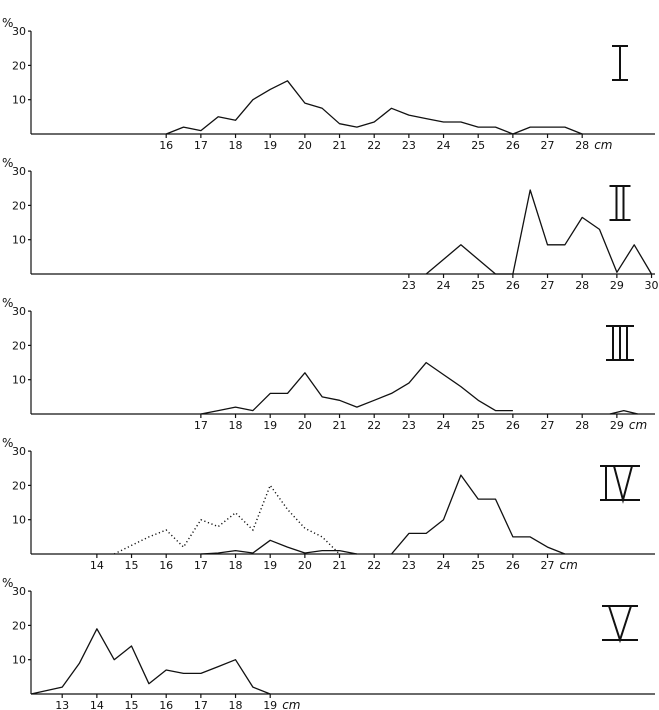 This screenshot has height=710, width=659. I want to click on panel-numeral-iii-icon, so click(620, 343).